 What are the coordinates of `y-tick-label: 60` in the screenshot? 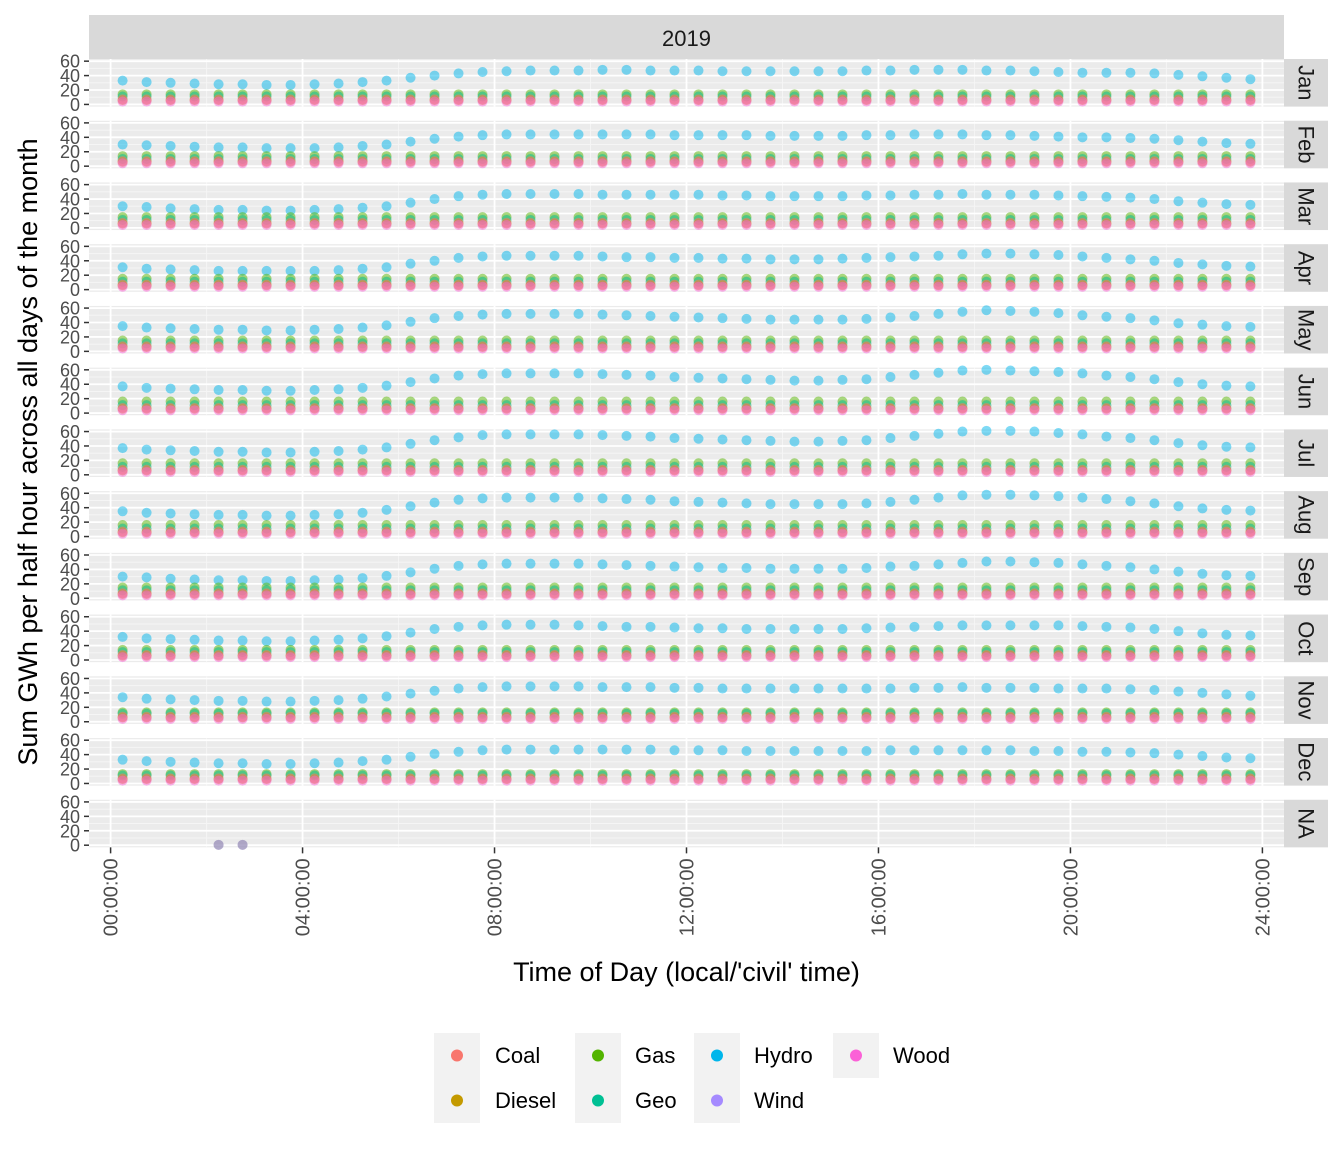 It's located at (70, 556).